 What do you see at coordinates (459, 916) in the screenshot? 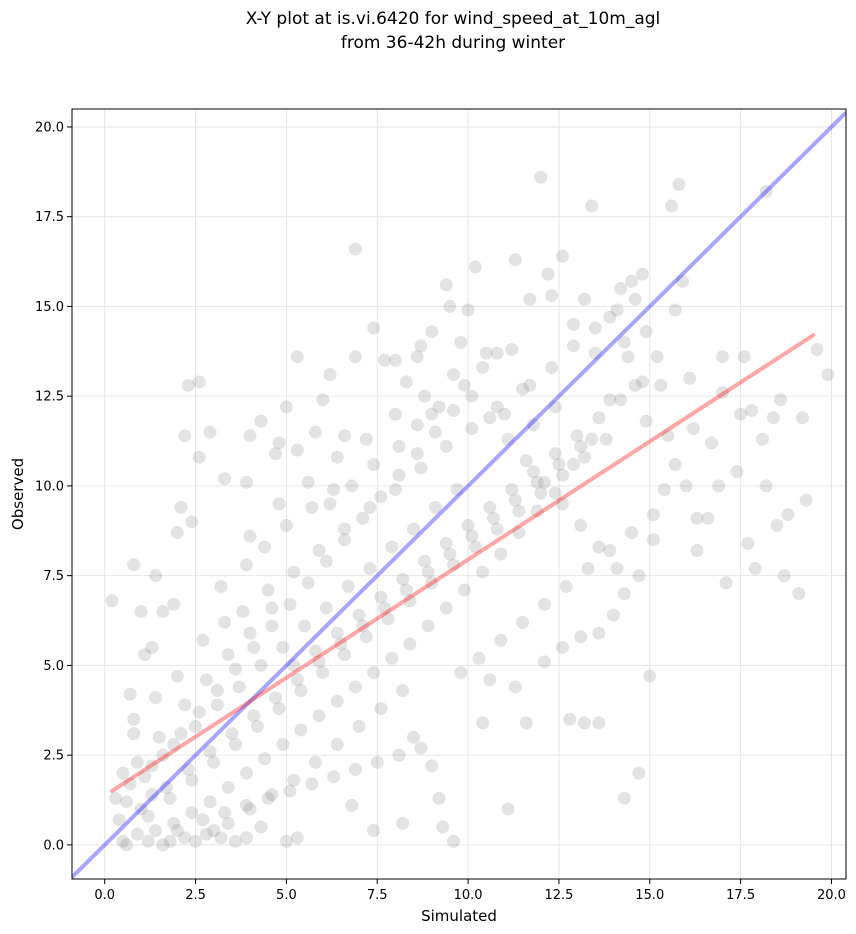
I see `x-axis-label: Simulated` at bounding box center [459, 916].